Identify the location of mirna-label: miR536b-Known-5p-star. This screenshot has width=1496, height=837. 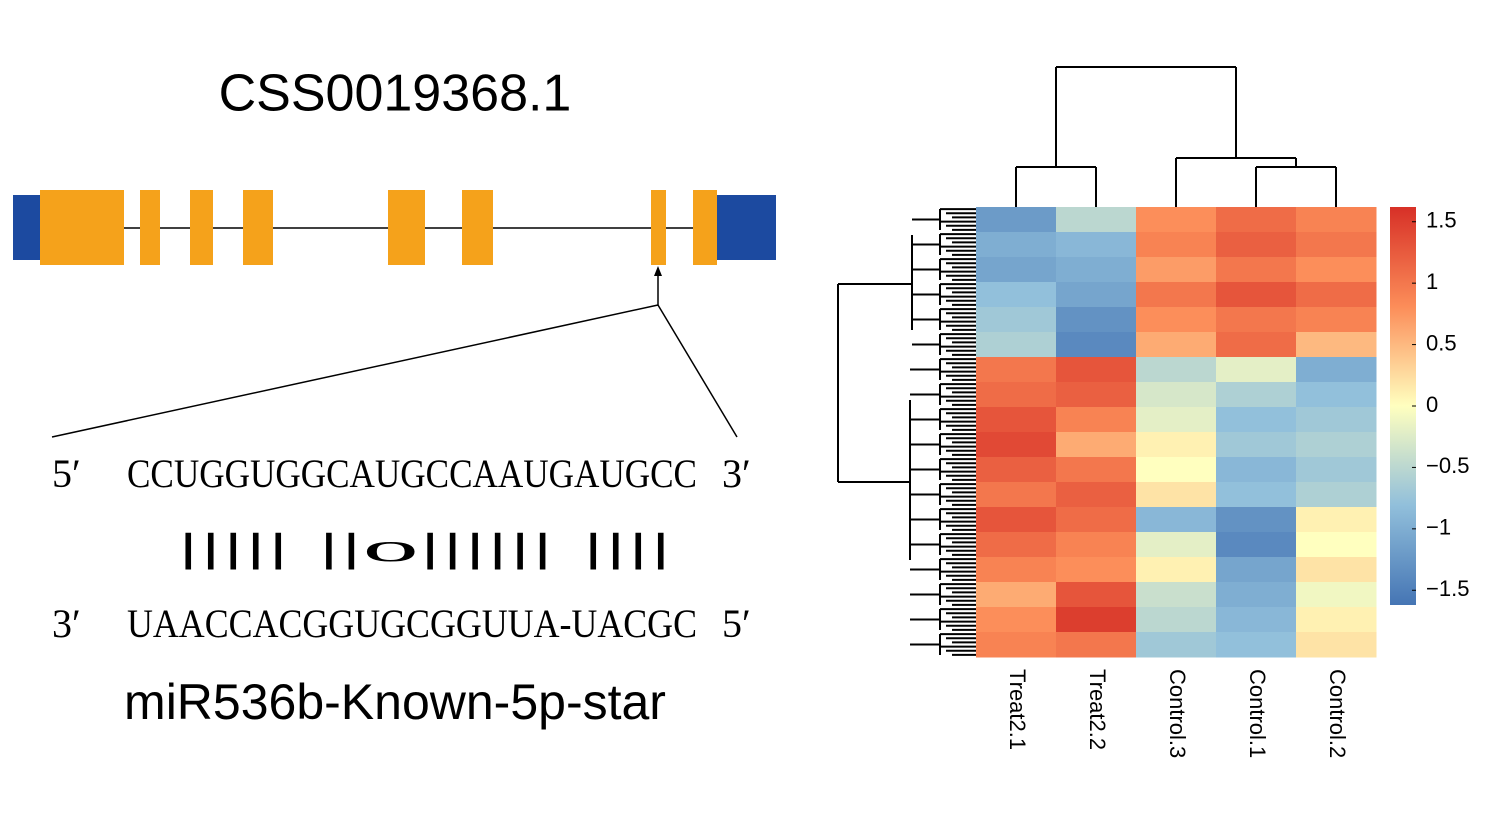
(395, 702).